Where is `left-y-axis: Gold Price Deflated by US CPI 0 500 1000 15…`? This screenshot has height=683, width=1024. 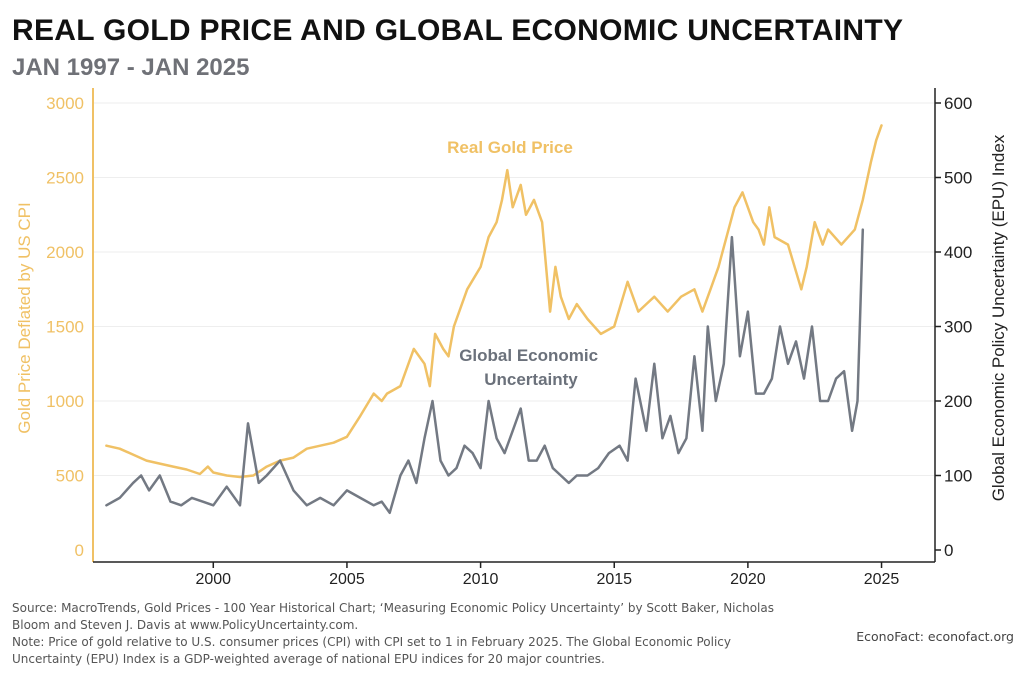 left-y-axis: Gold Price Deflated by US CPI 0 500 1000 15… is located at coordinates (54, 325).